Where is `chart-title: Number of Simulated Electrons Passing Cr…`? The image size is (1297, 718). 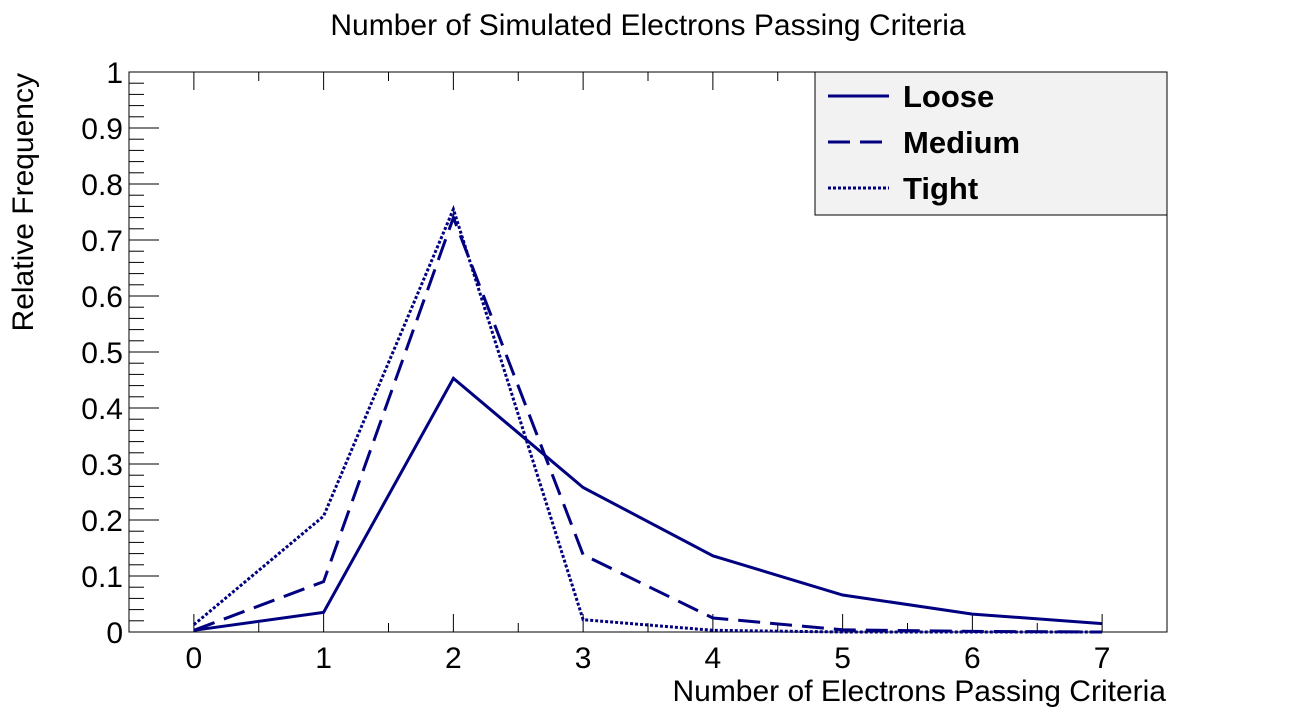 chart-title: Number of Simulated Electrons Passing Cr… is located at coordinates (648, 25).